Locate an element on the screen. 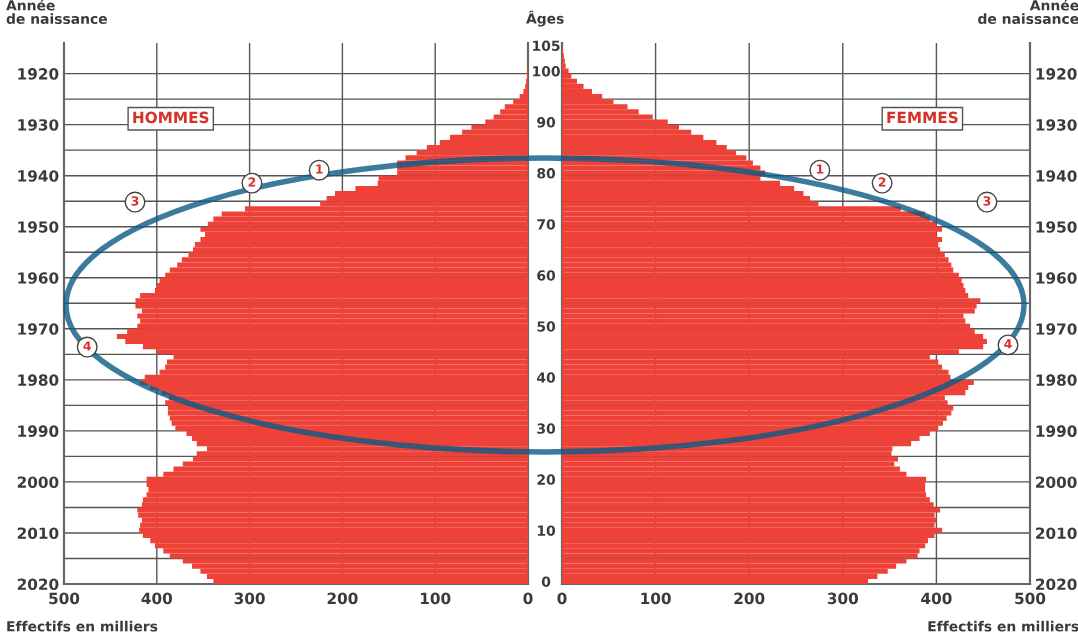 The height and width of the screenshot is (635, 1078). y-tick-label: 10 is located at coordinates (546, 530).